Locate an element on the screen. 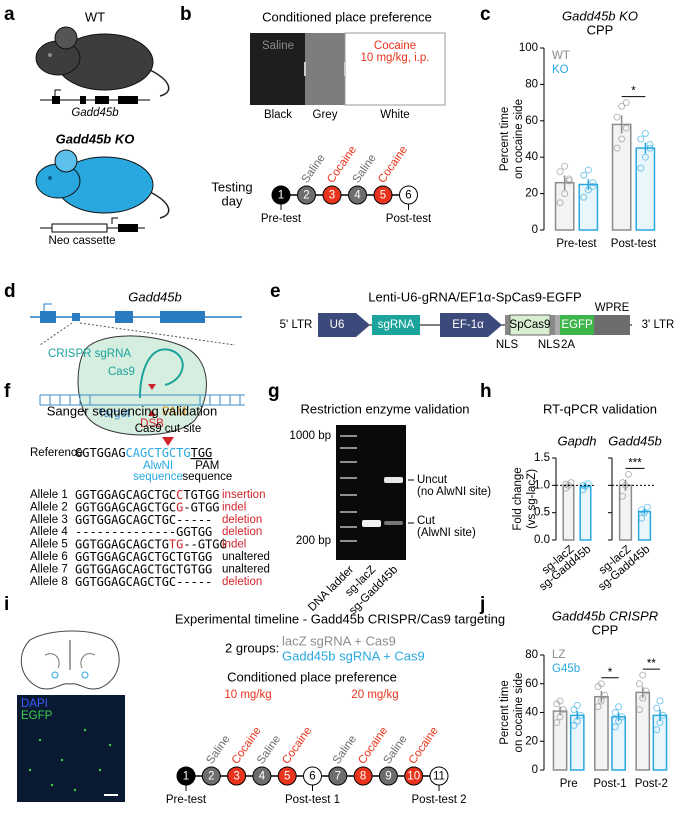 The image size is (685, 813). sequence-segment: CAGCTGCTG is located at coordinates (158, 453).